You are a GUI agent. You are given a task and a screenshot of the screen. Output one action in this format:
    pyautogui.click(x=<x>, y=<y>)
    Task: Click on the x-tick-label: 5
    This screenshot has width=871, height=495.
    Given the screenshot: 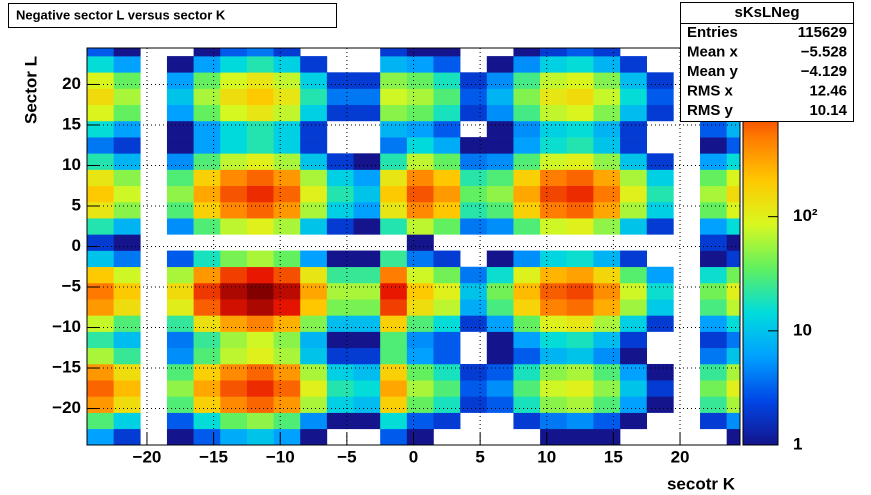 What is the action you would take?
    pyautogui.click(x=479, y=456)
    